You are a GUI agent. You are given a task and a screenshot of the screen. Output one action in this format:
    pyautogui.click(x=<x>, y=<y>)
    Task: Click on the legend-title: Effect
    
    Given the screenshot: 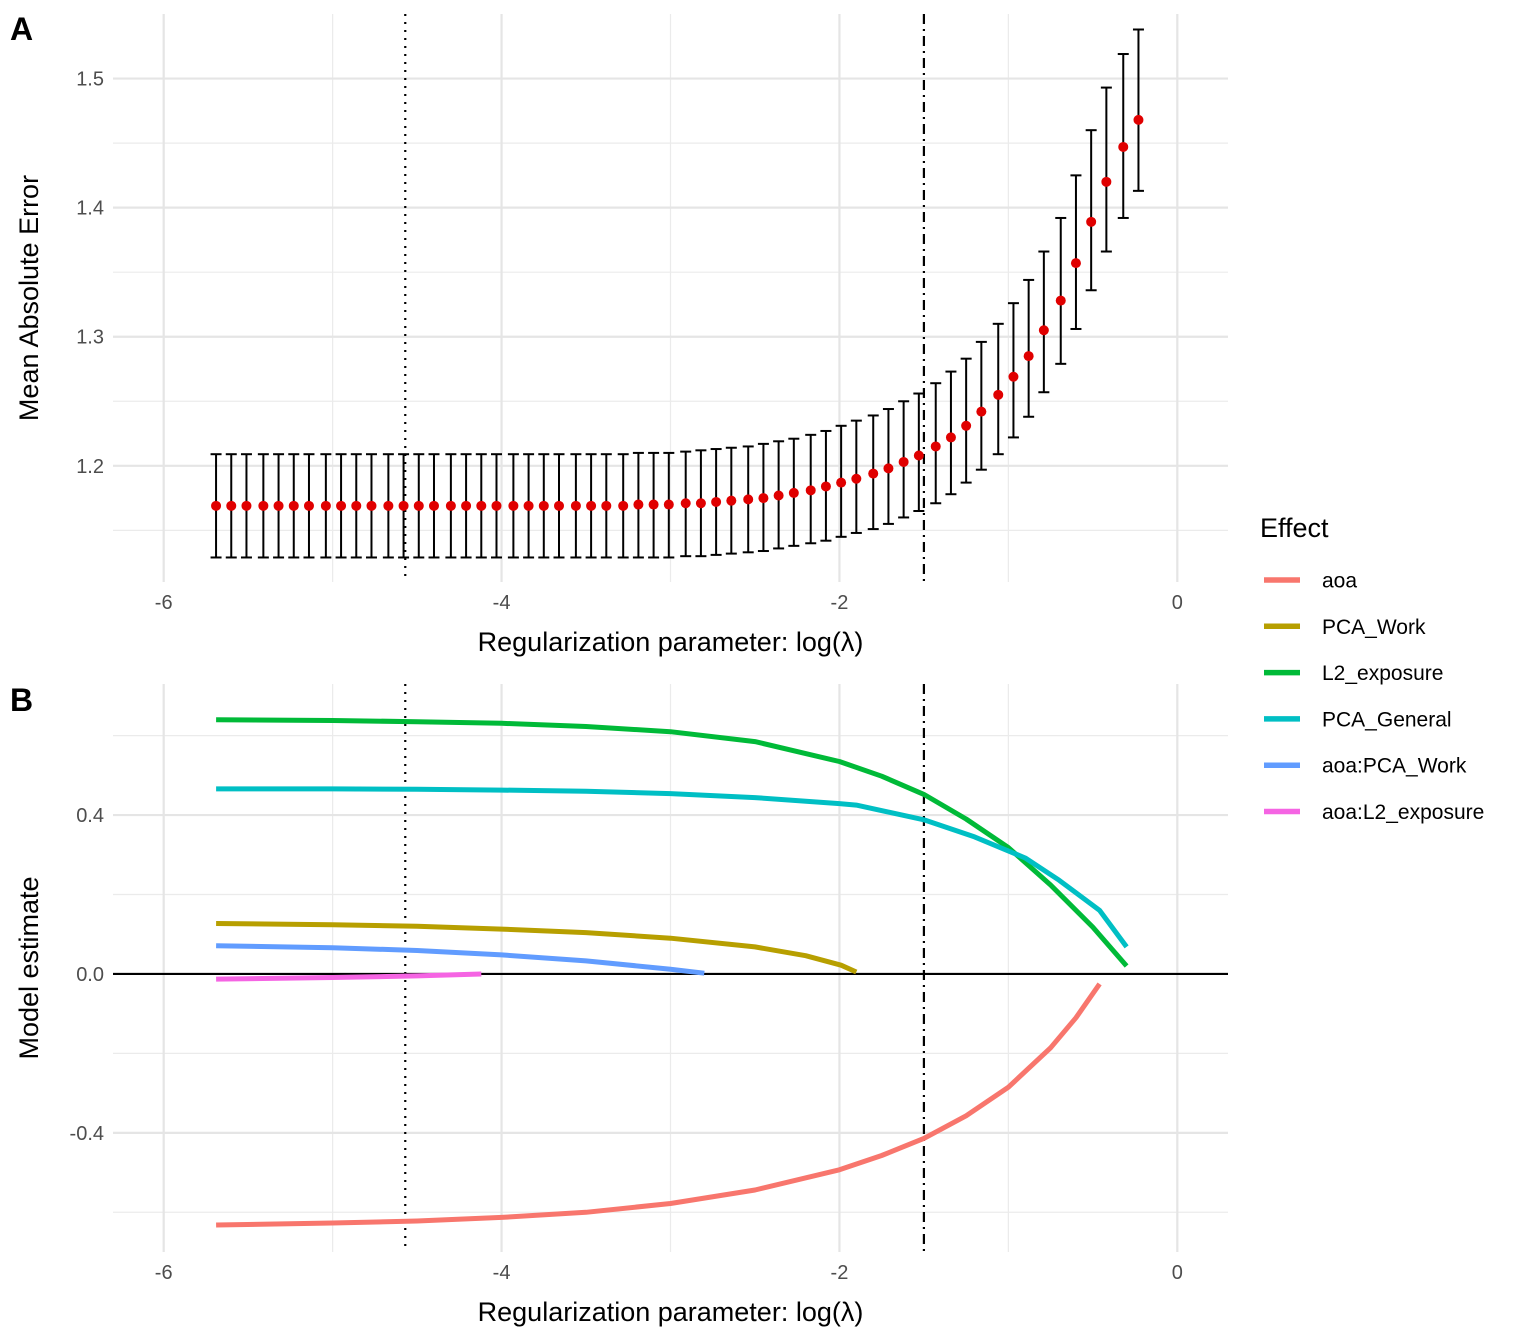 What is the action you would take?
    pyautogui.click(x=1294, y=528)
    